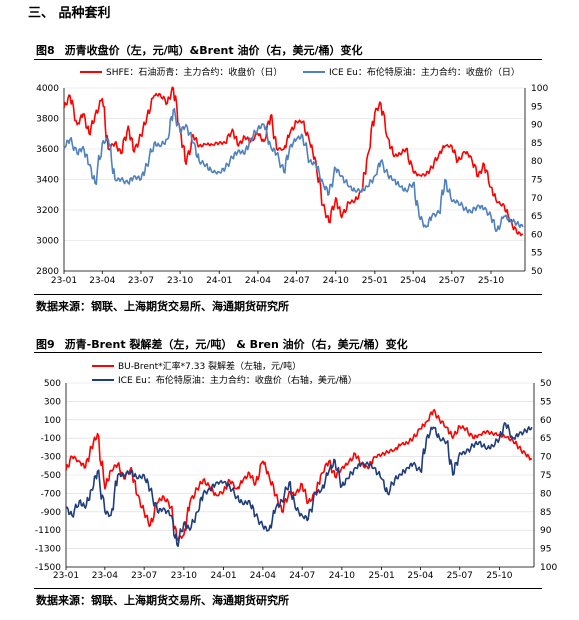 The image size is (579, 620). I want to click on y-left-tick-label: 300, so click(52, 402).